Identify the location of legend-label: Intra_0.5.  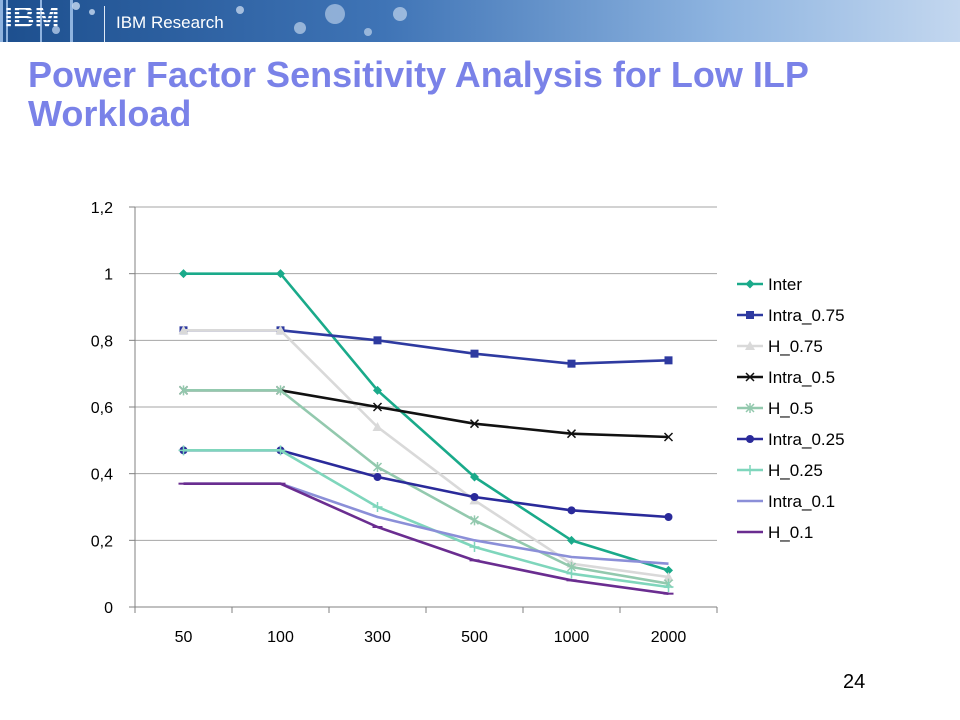
(801, 377).